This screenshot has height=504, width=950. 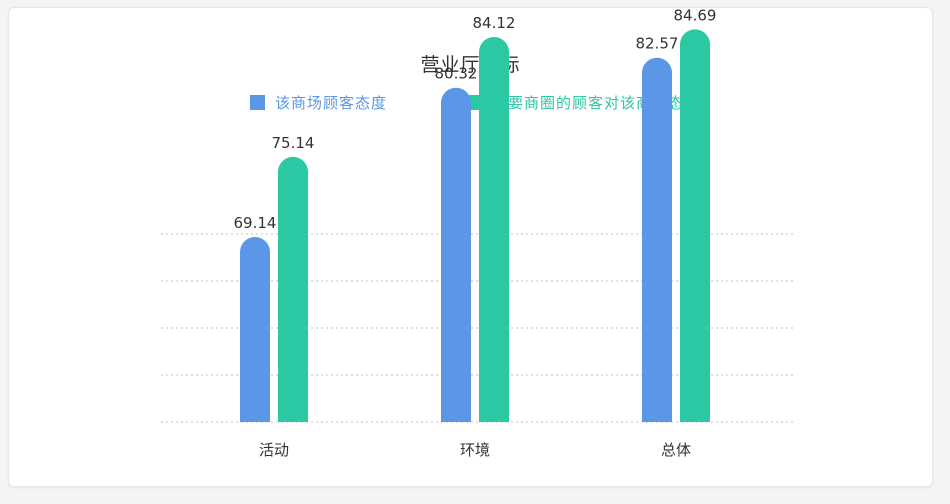 What do you see at coordinates (456, 74) in the screenshot?
I see `value-label: 80.32` at bounding box center [456, 74].